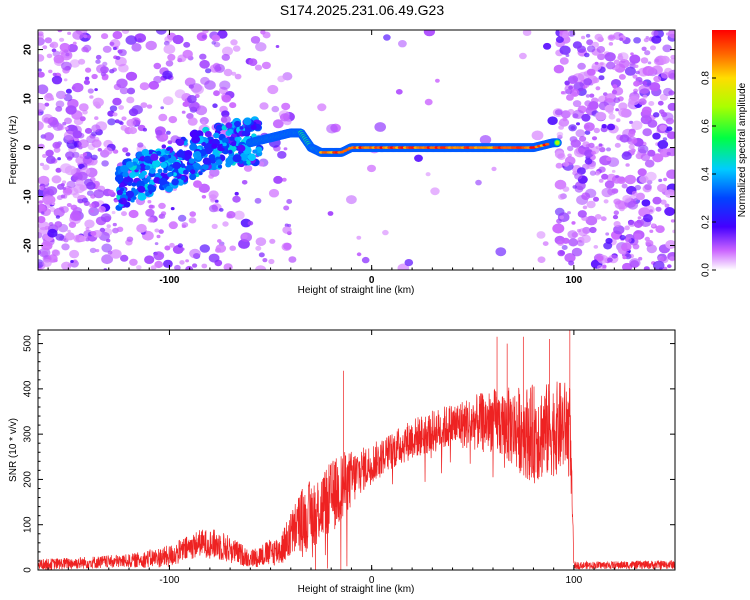 The height and width of the screenshot is (600, 750). What do you see at coordinates (372, 280) in the screenshot?
I see `heatmap-x-tick-label: 0` at bounding box center [372, 280].